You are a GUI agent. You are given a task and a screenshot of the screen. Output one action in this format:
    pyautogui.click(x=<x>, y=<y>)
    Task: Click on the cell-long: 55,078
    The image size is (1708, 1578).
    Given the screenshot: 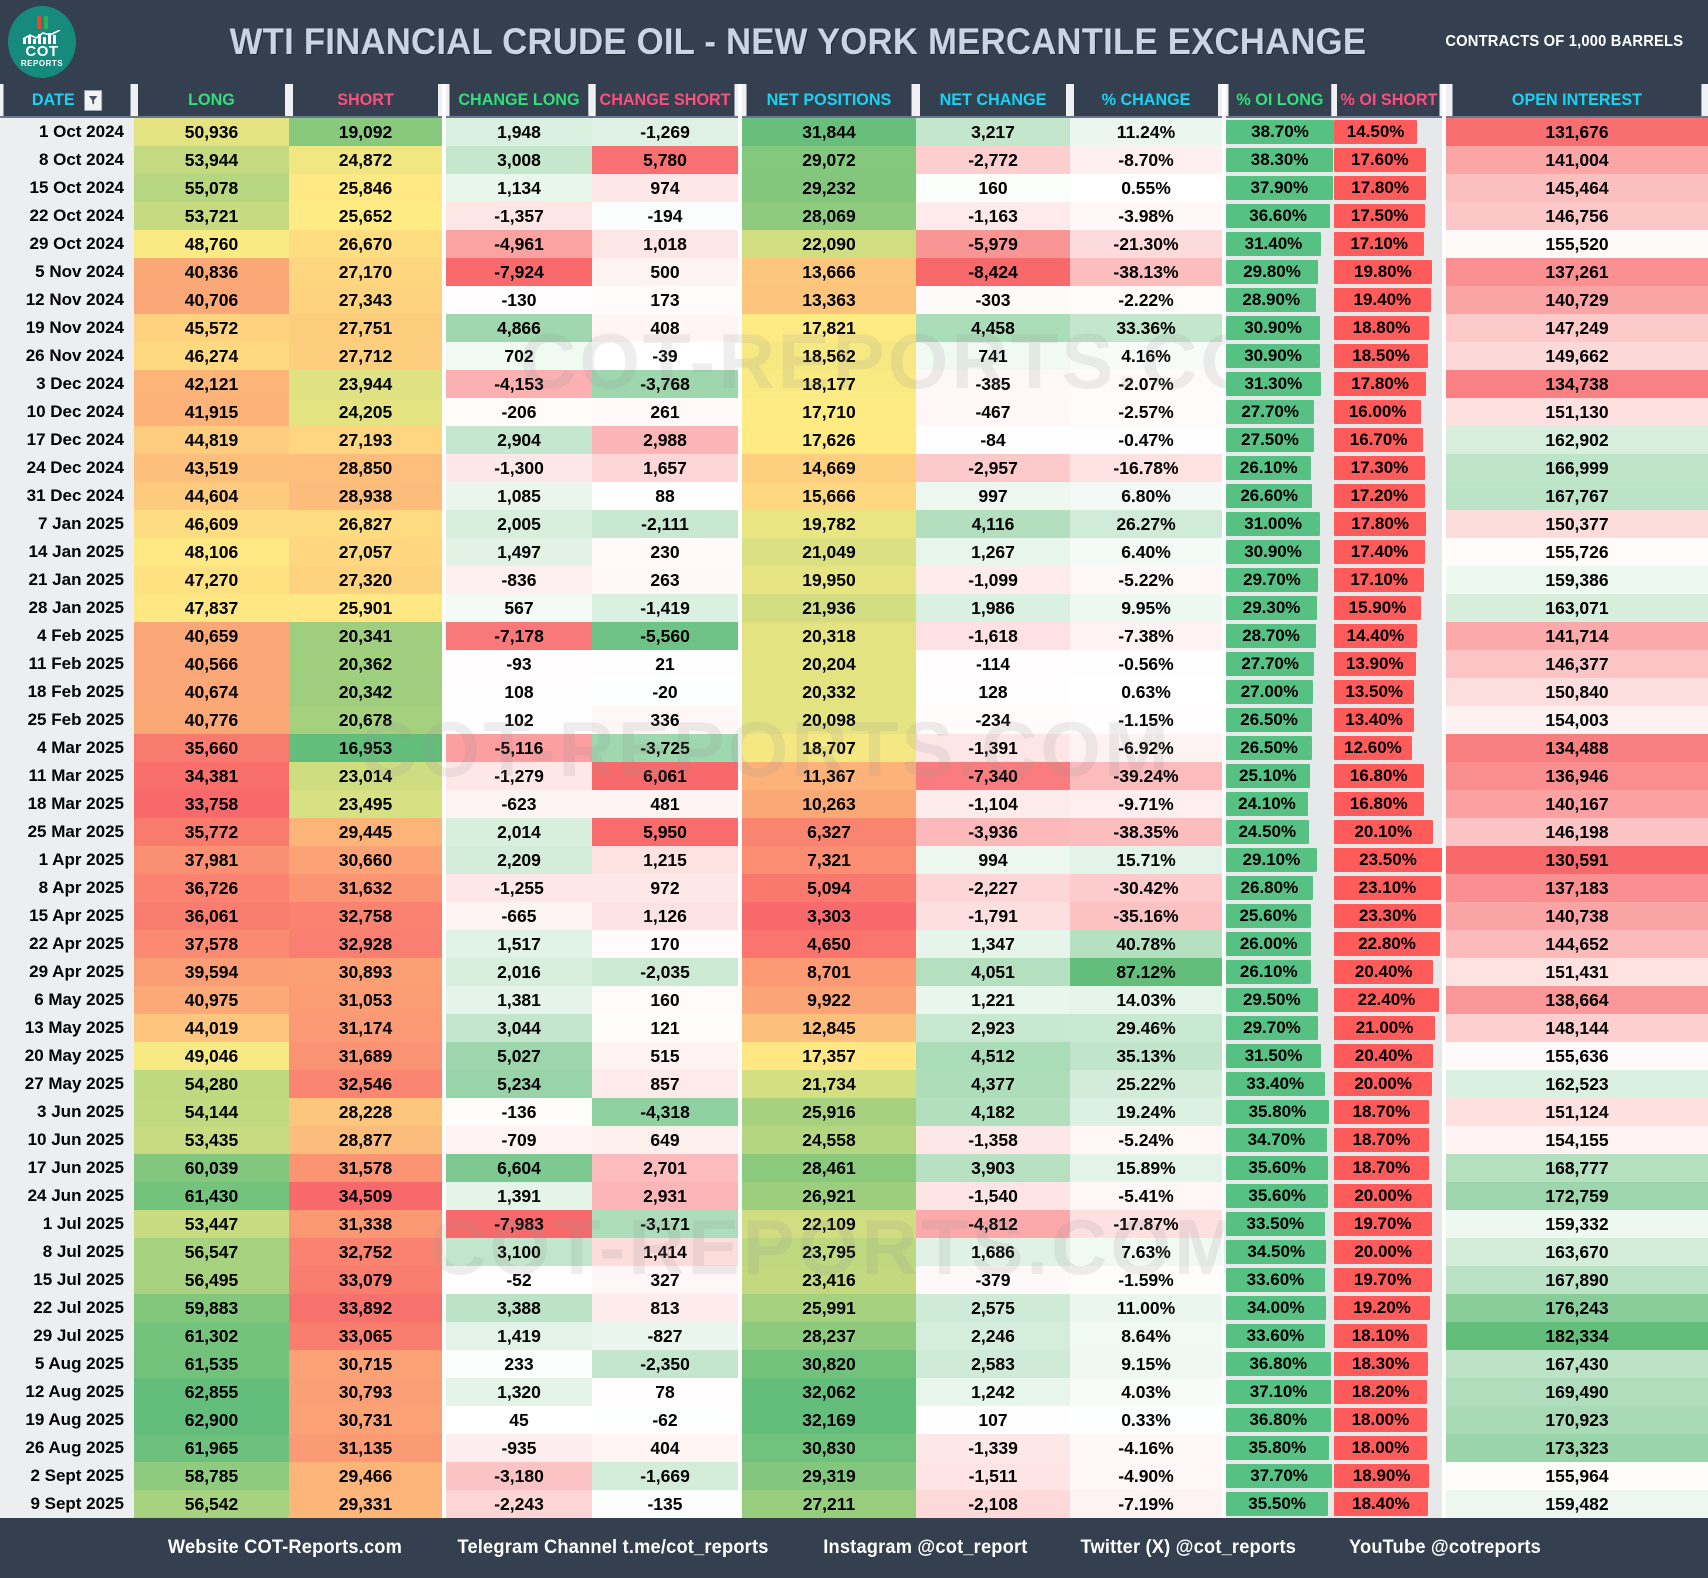 What is the action you would take?
    pyautogui.click(x=211, y=188)
    